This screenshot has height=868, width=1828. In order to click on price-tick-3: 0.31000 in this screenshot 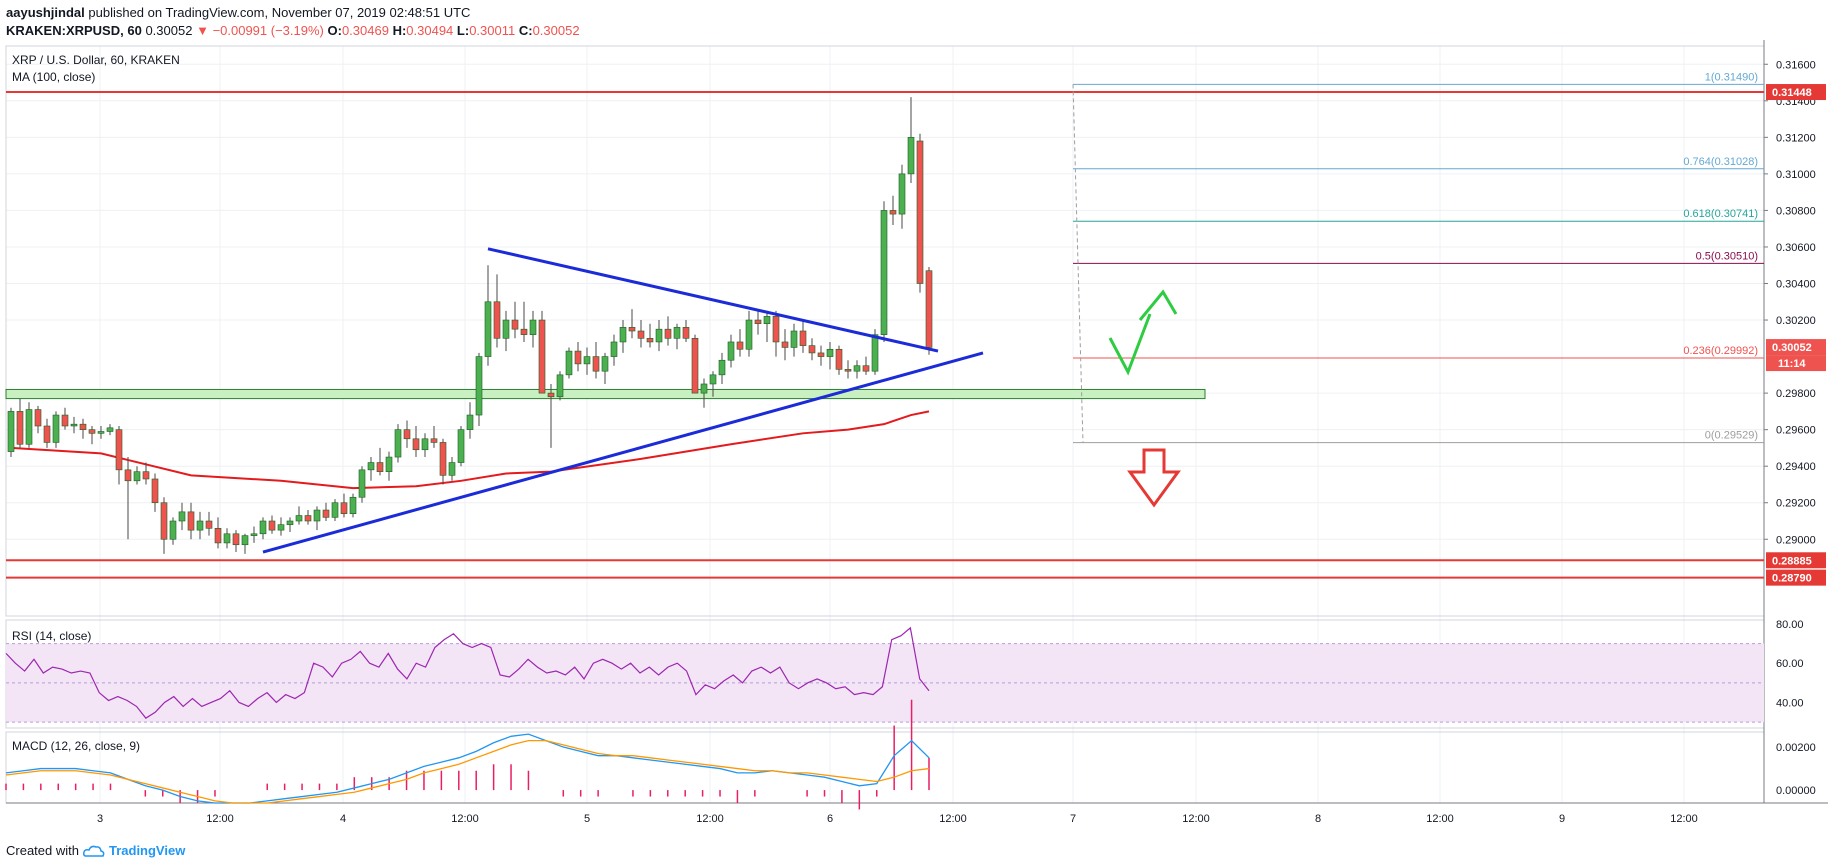, I will do `click(1796, 175)`.